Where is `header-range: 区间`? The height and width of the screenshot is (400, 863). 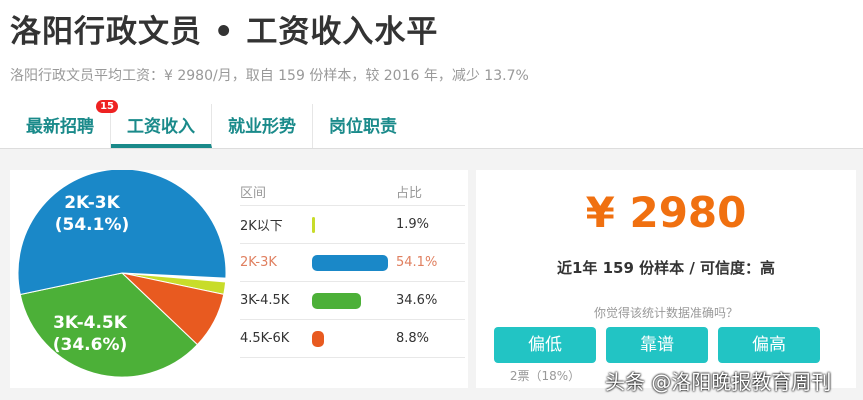 header-range: 区间 is located at coordinates (253, 193).